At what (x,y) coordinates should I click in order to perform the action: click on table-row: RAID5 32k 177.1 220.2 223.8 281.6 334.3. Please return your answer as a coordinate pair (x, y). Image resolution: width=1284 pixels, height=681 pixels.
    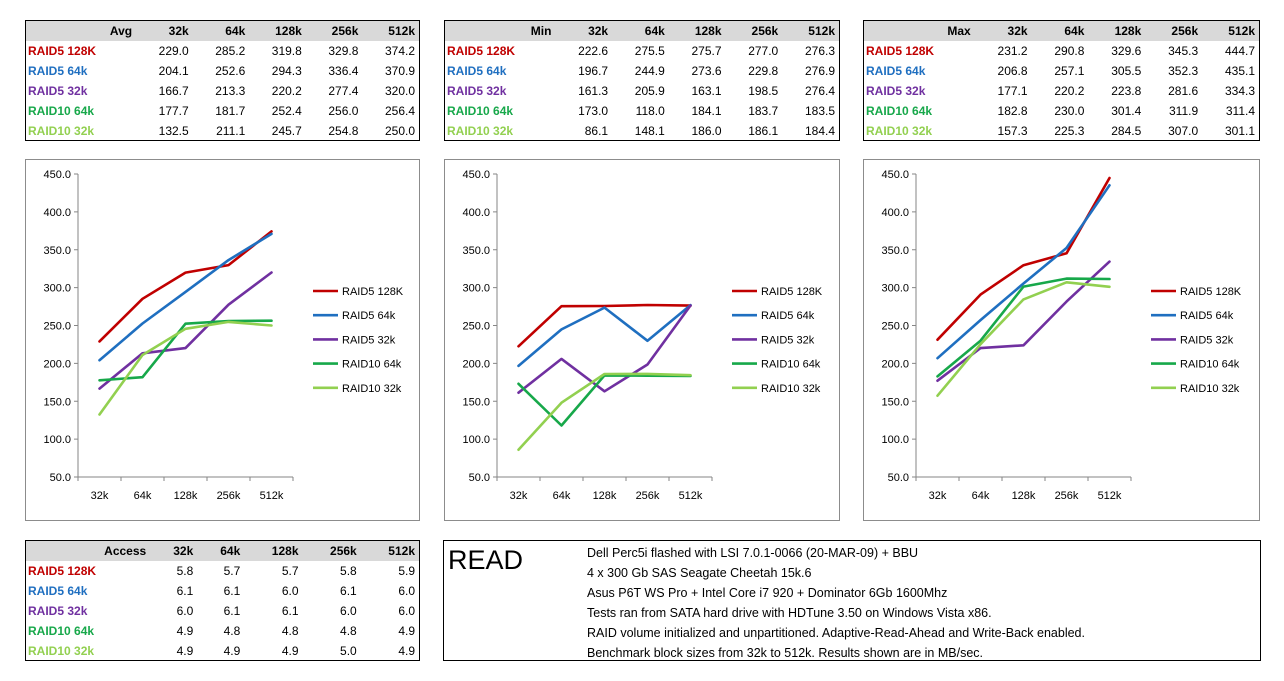
    Looking at the image, I should click on (1061, 91).